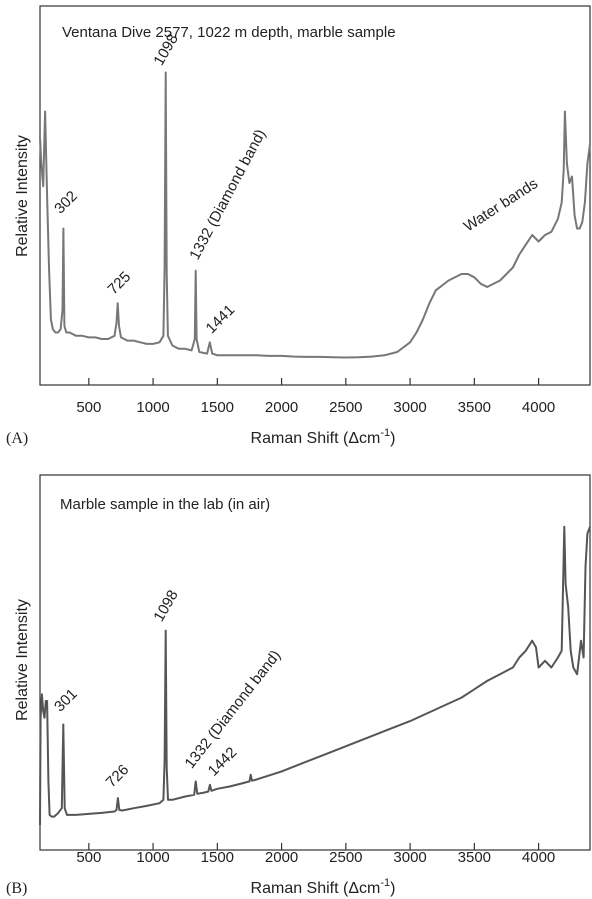 Image resolution: width=592 pixels, height=899 pixels. What do you see at coordinates (118, 776) in the screenshot?
I see `peak-label: 726` at bounding box center [118, 776].